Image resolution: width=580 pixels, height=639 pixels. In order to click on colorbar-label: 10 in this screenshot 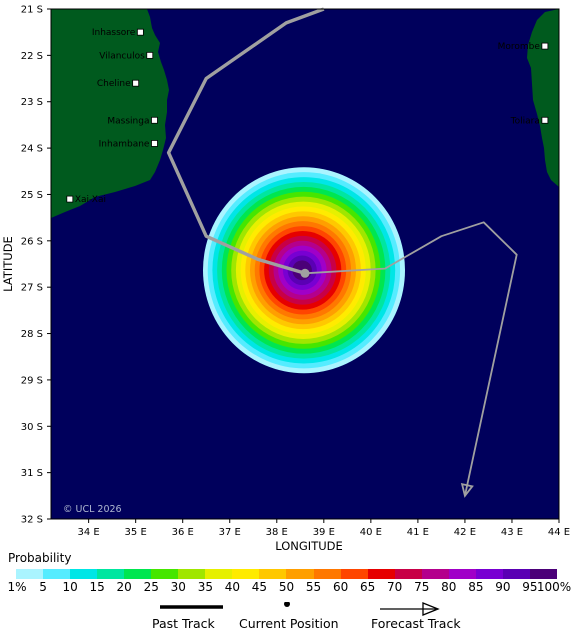, I will do `click(70, 587)`.